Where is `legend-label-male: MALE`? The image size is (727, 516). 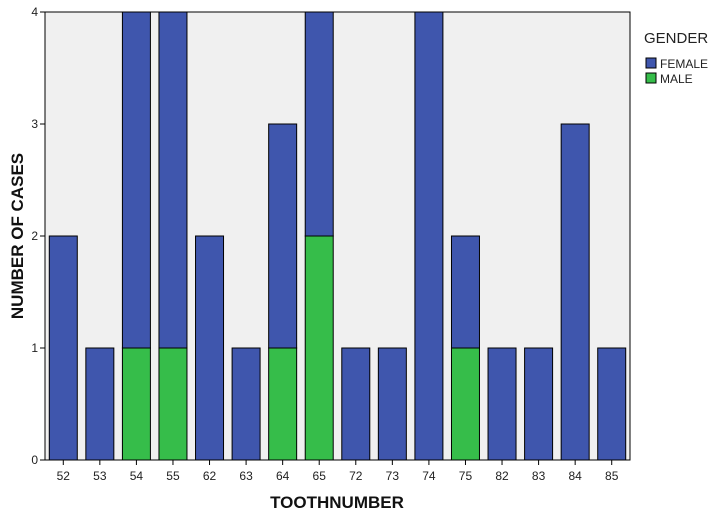
legend-label-male: MALE is located at coordinates (676, 79).